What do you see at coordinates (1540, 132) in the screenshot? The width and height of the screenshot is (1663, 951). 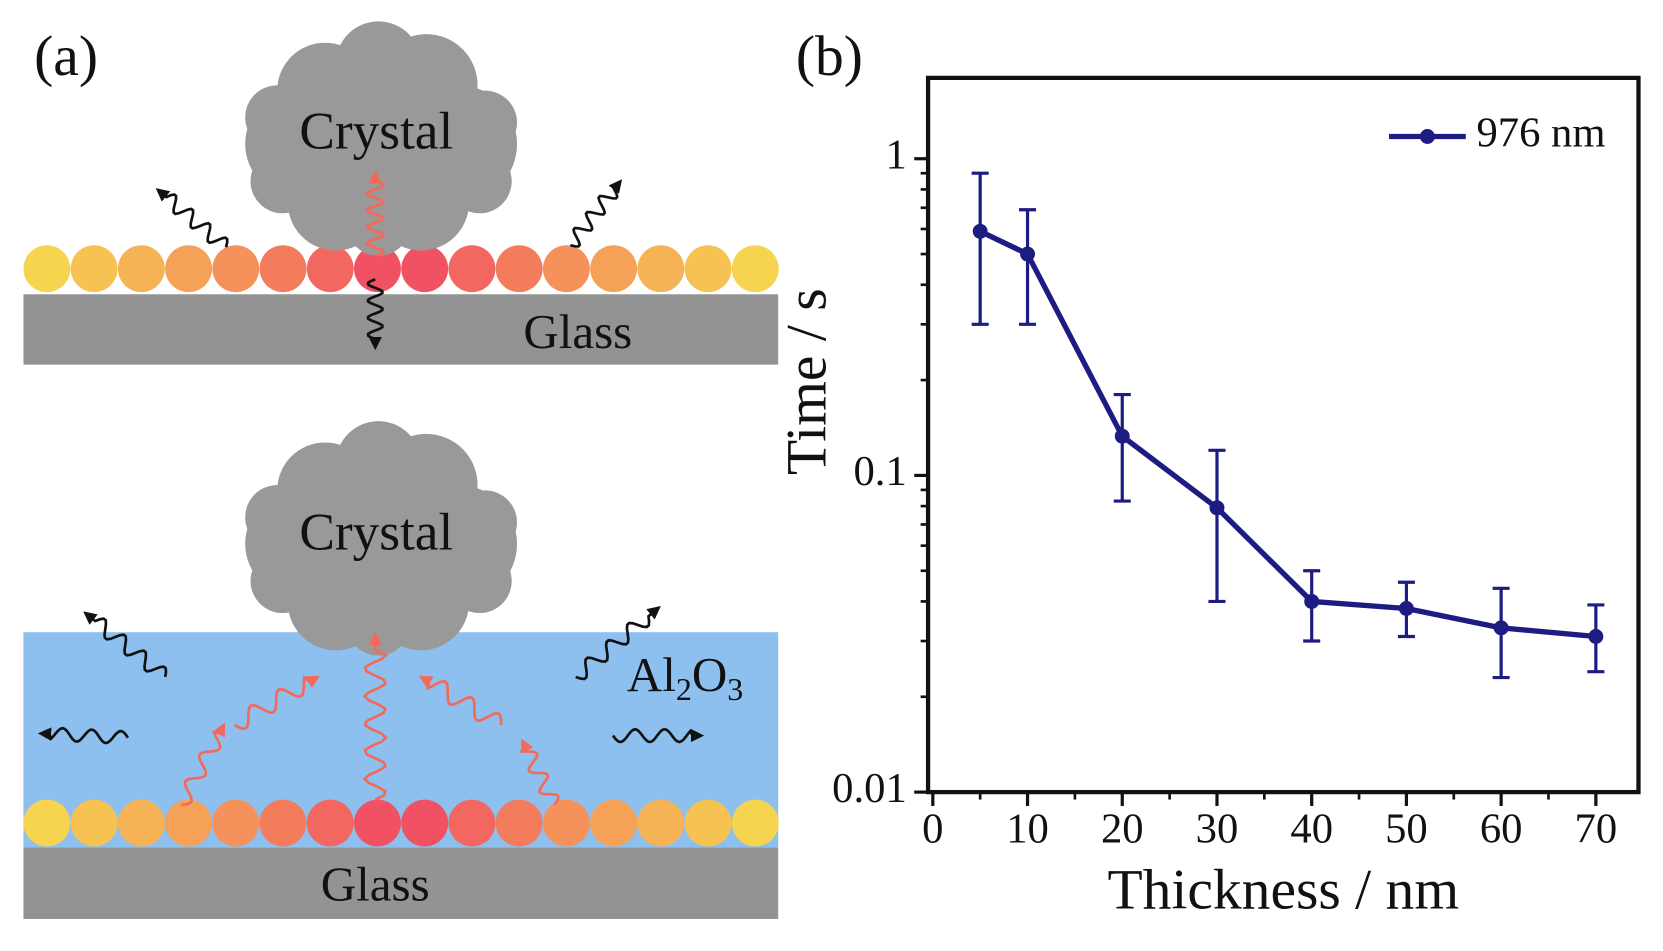 I see `legend-label: 976 nm` at bounding box center [1540, 132].